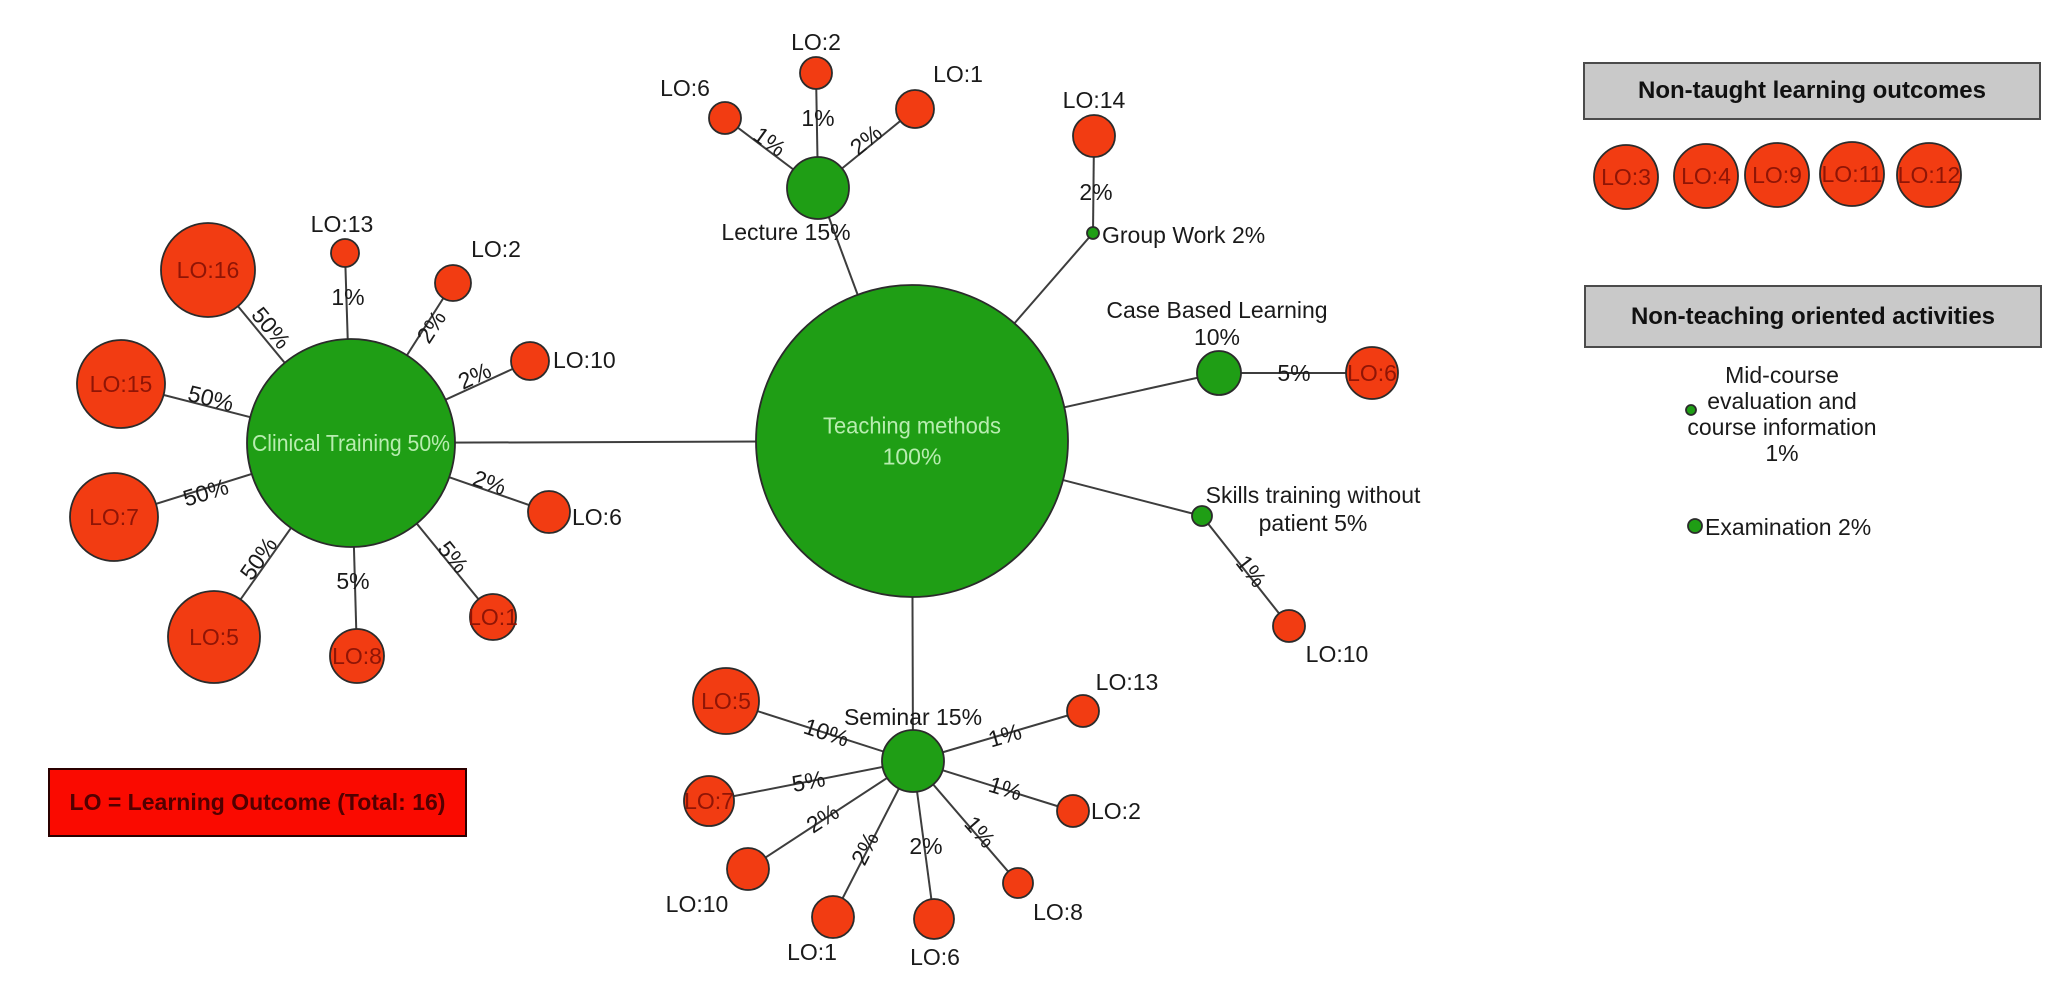 The height and width of the screenshot is (1001, 2059). I want to click on node-label-p3: LO:3, so click(1626, 177).